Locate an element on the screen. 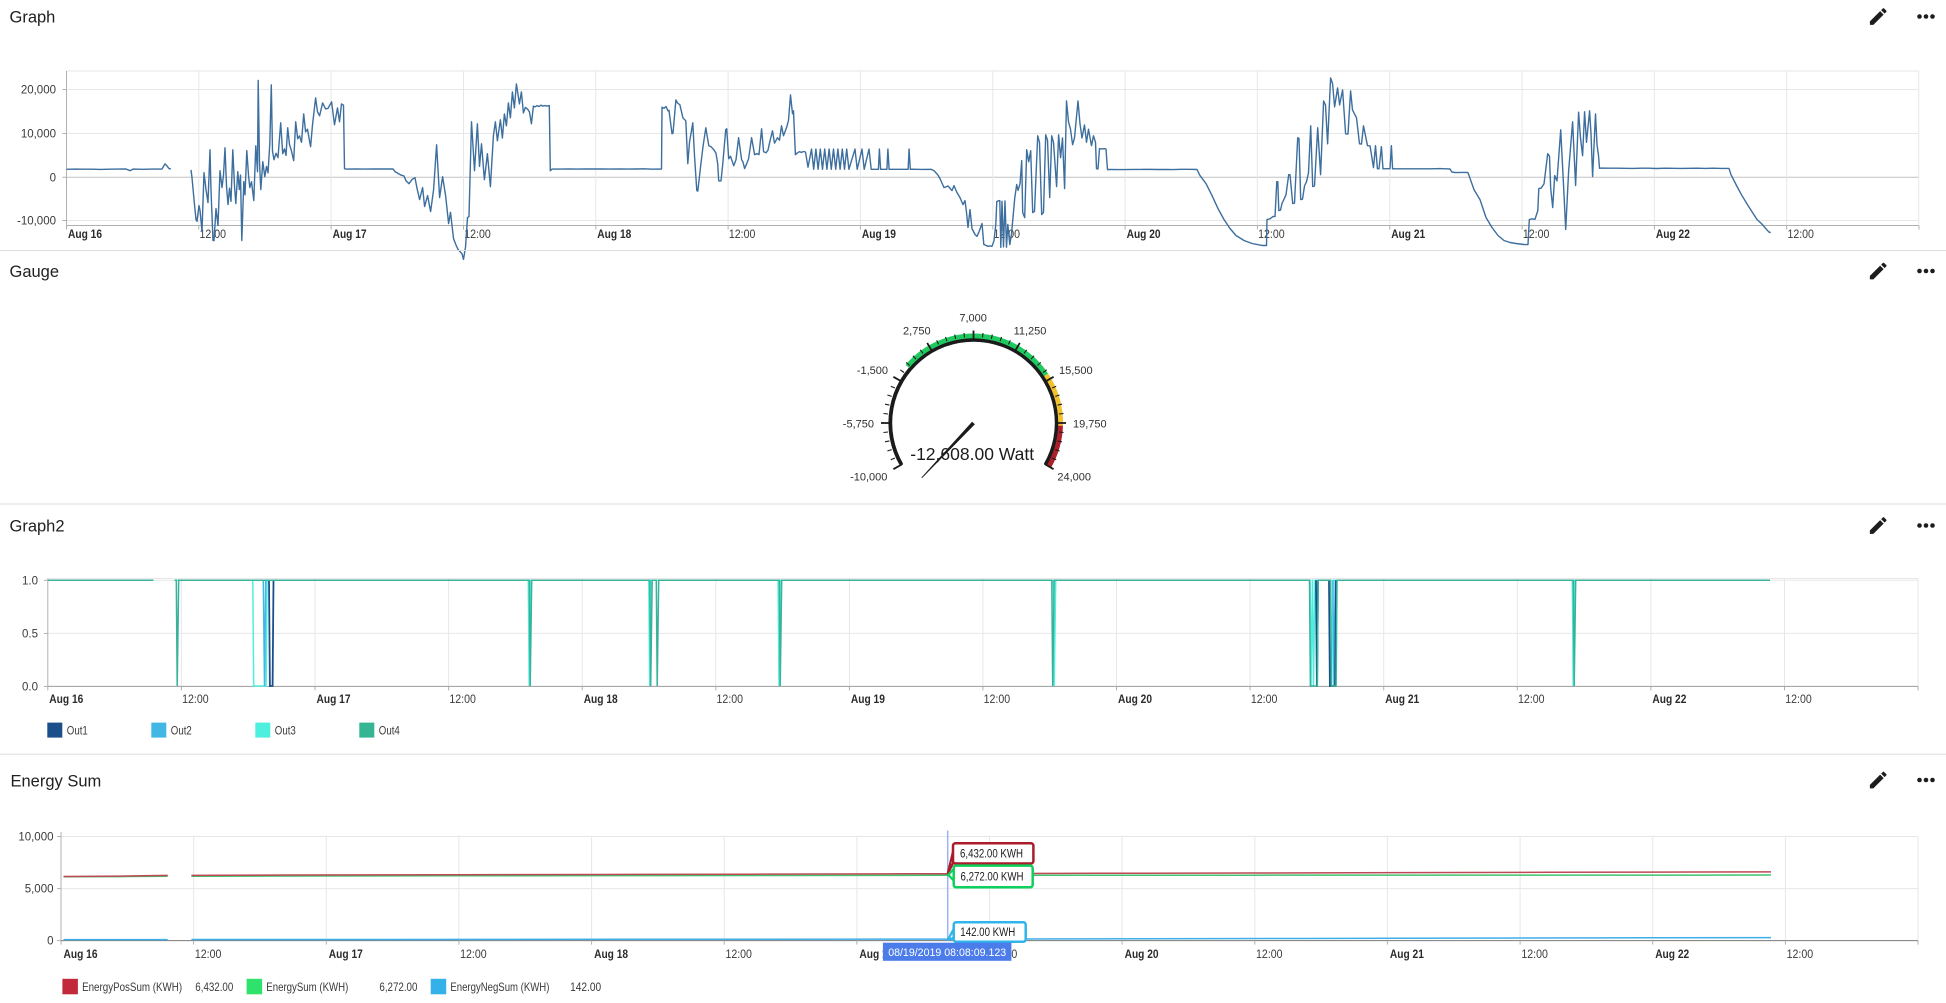 This screenshot has width=1946, height=1003. svg-text: 6,432.00 KWH is located at coordinates (991, 855).